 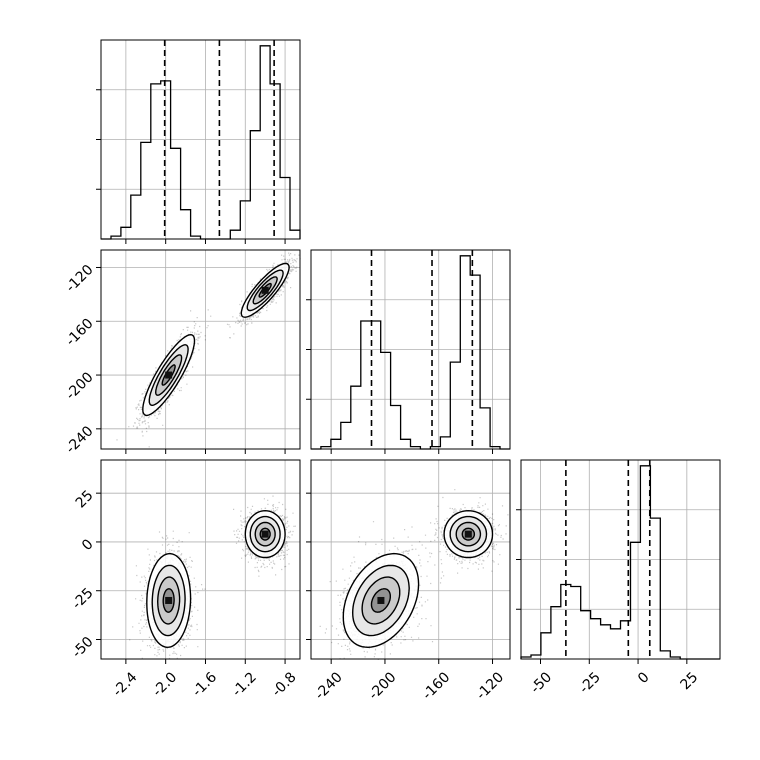 I want to click on hist-2-frame, so click(x=620, y=559).